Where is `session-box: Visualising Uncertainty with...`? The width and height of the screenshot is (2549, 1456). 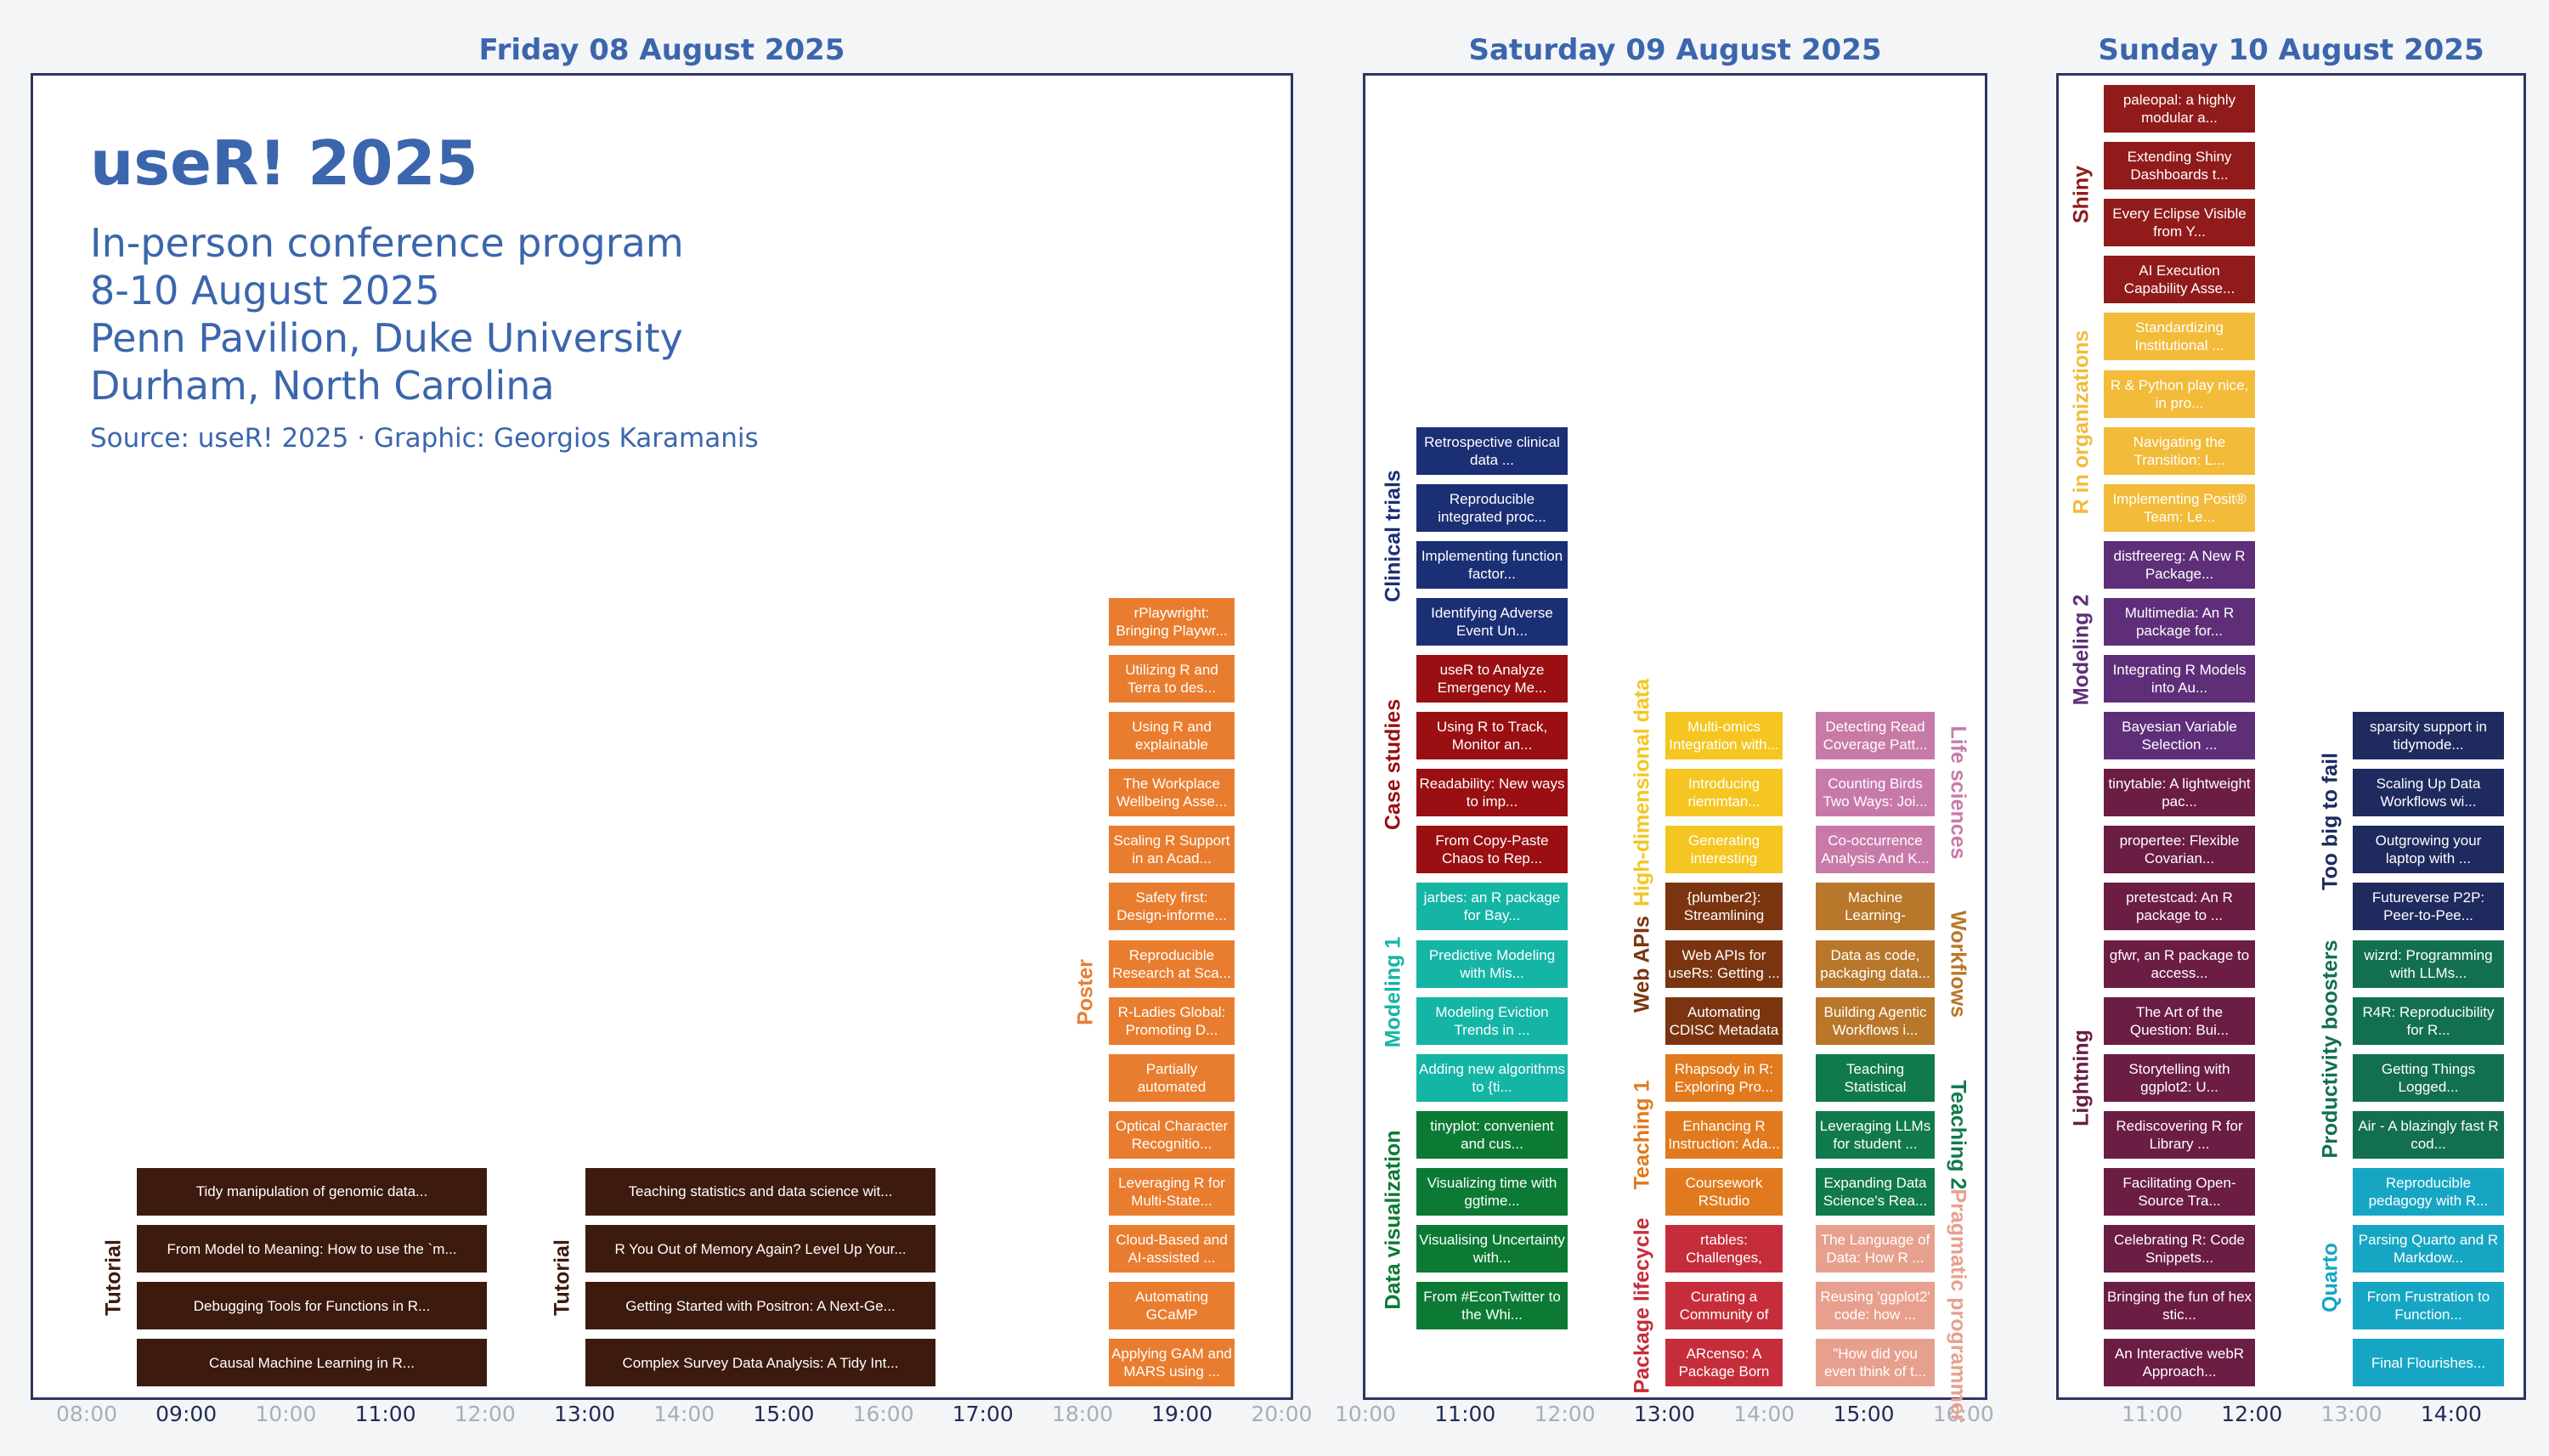 session-box: Visualising Uncertainty with... is located at coordinates (1492, 1249).